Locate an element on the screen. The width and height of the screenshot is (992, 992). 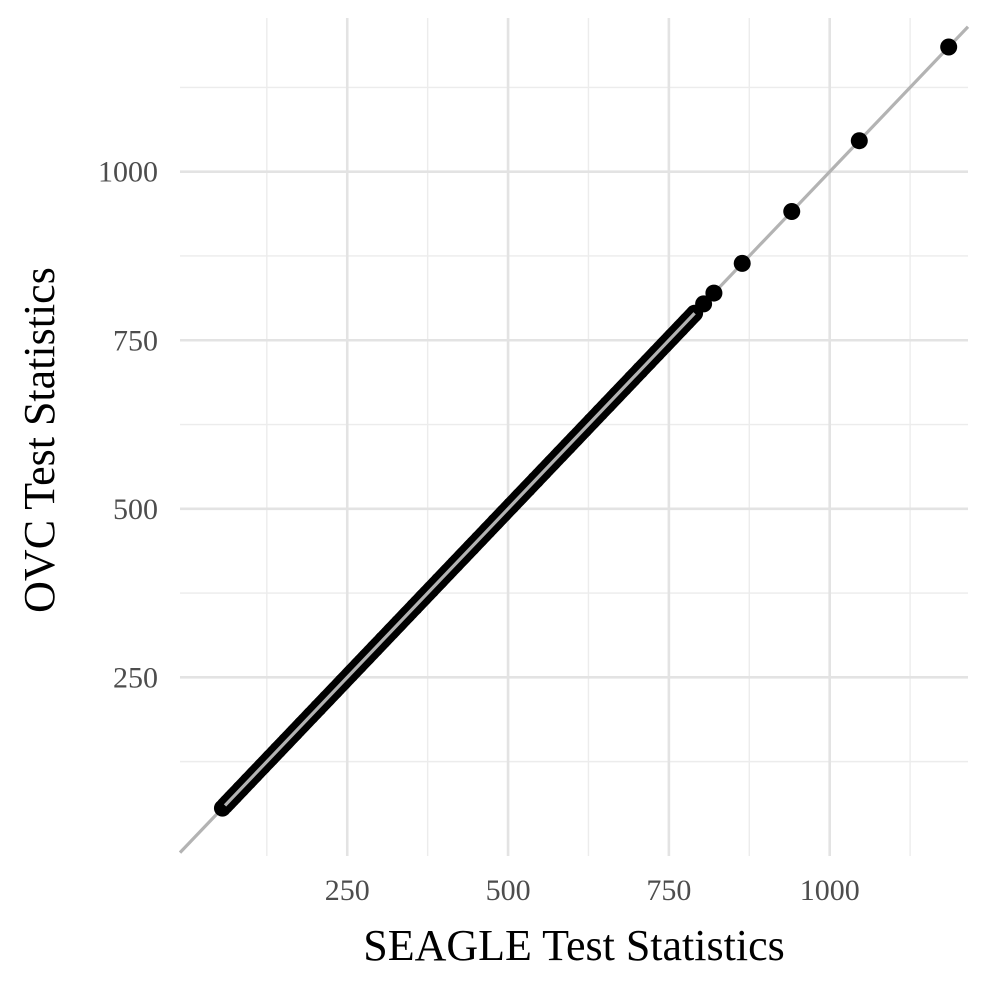
y-tick-label: 500 is located at coordinates (135, 509).